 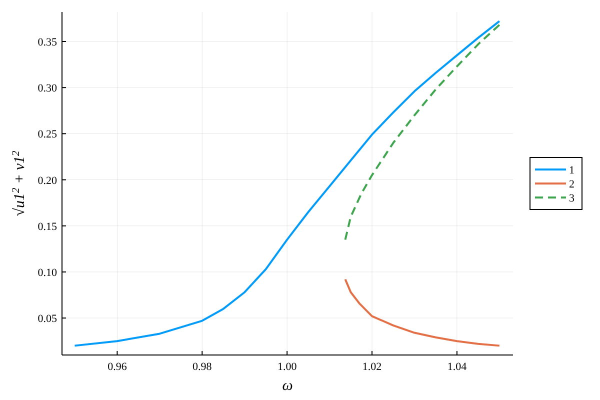 I want to click on y-tick-label: 0.20, so click(x=48, y=180).